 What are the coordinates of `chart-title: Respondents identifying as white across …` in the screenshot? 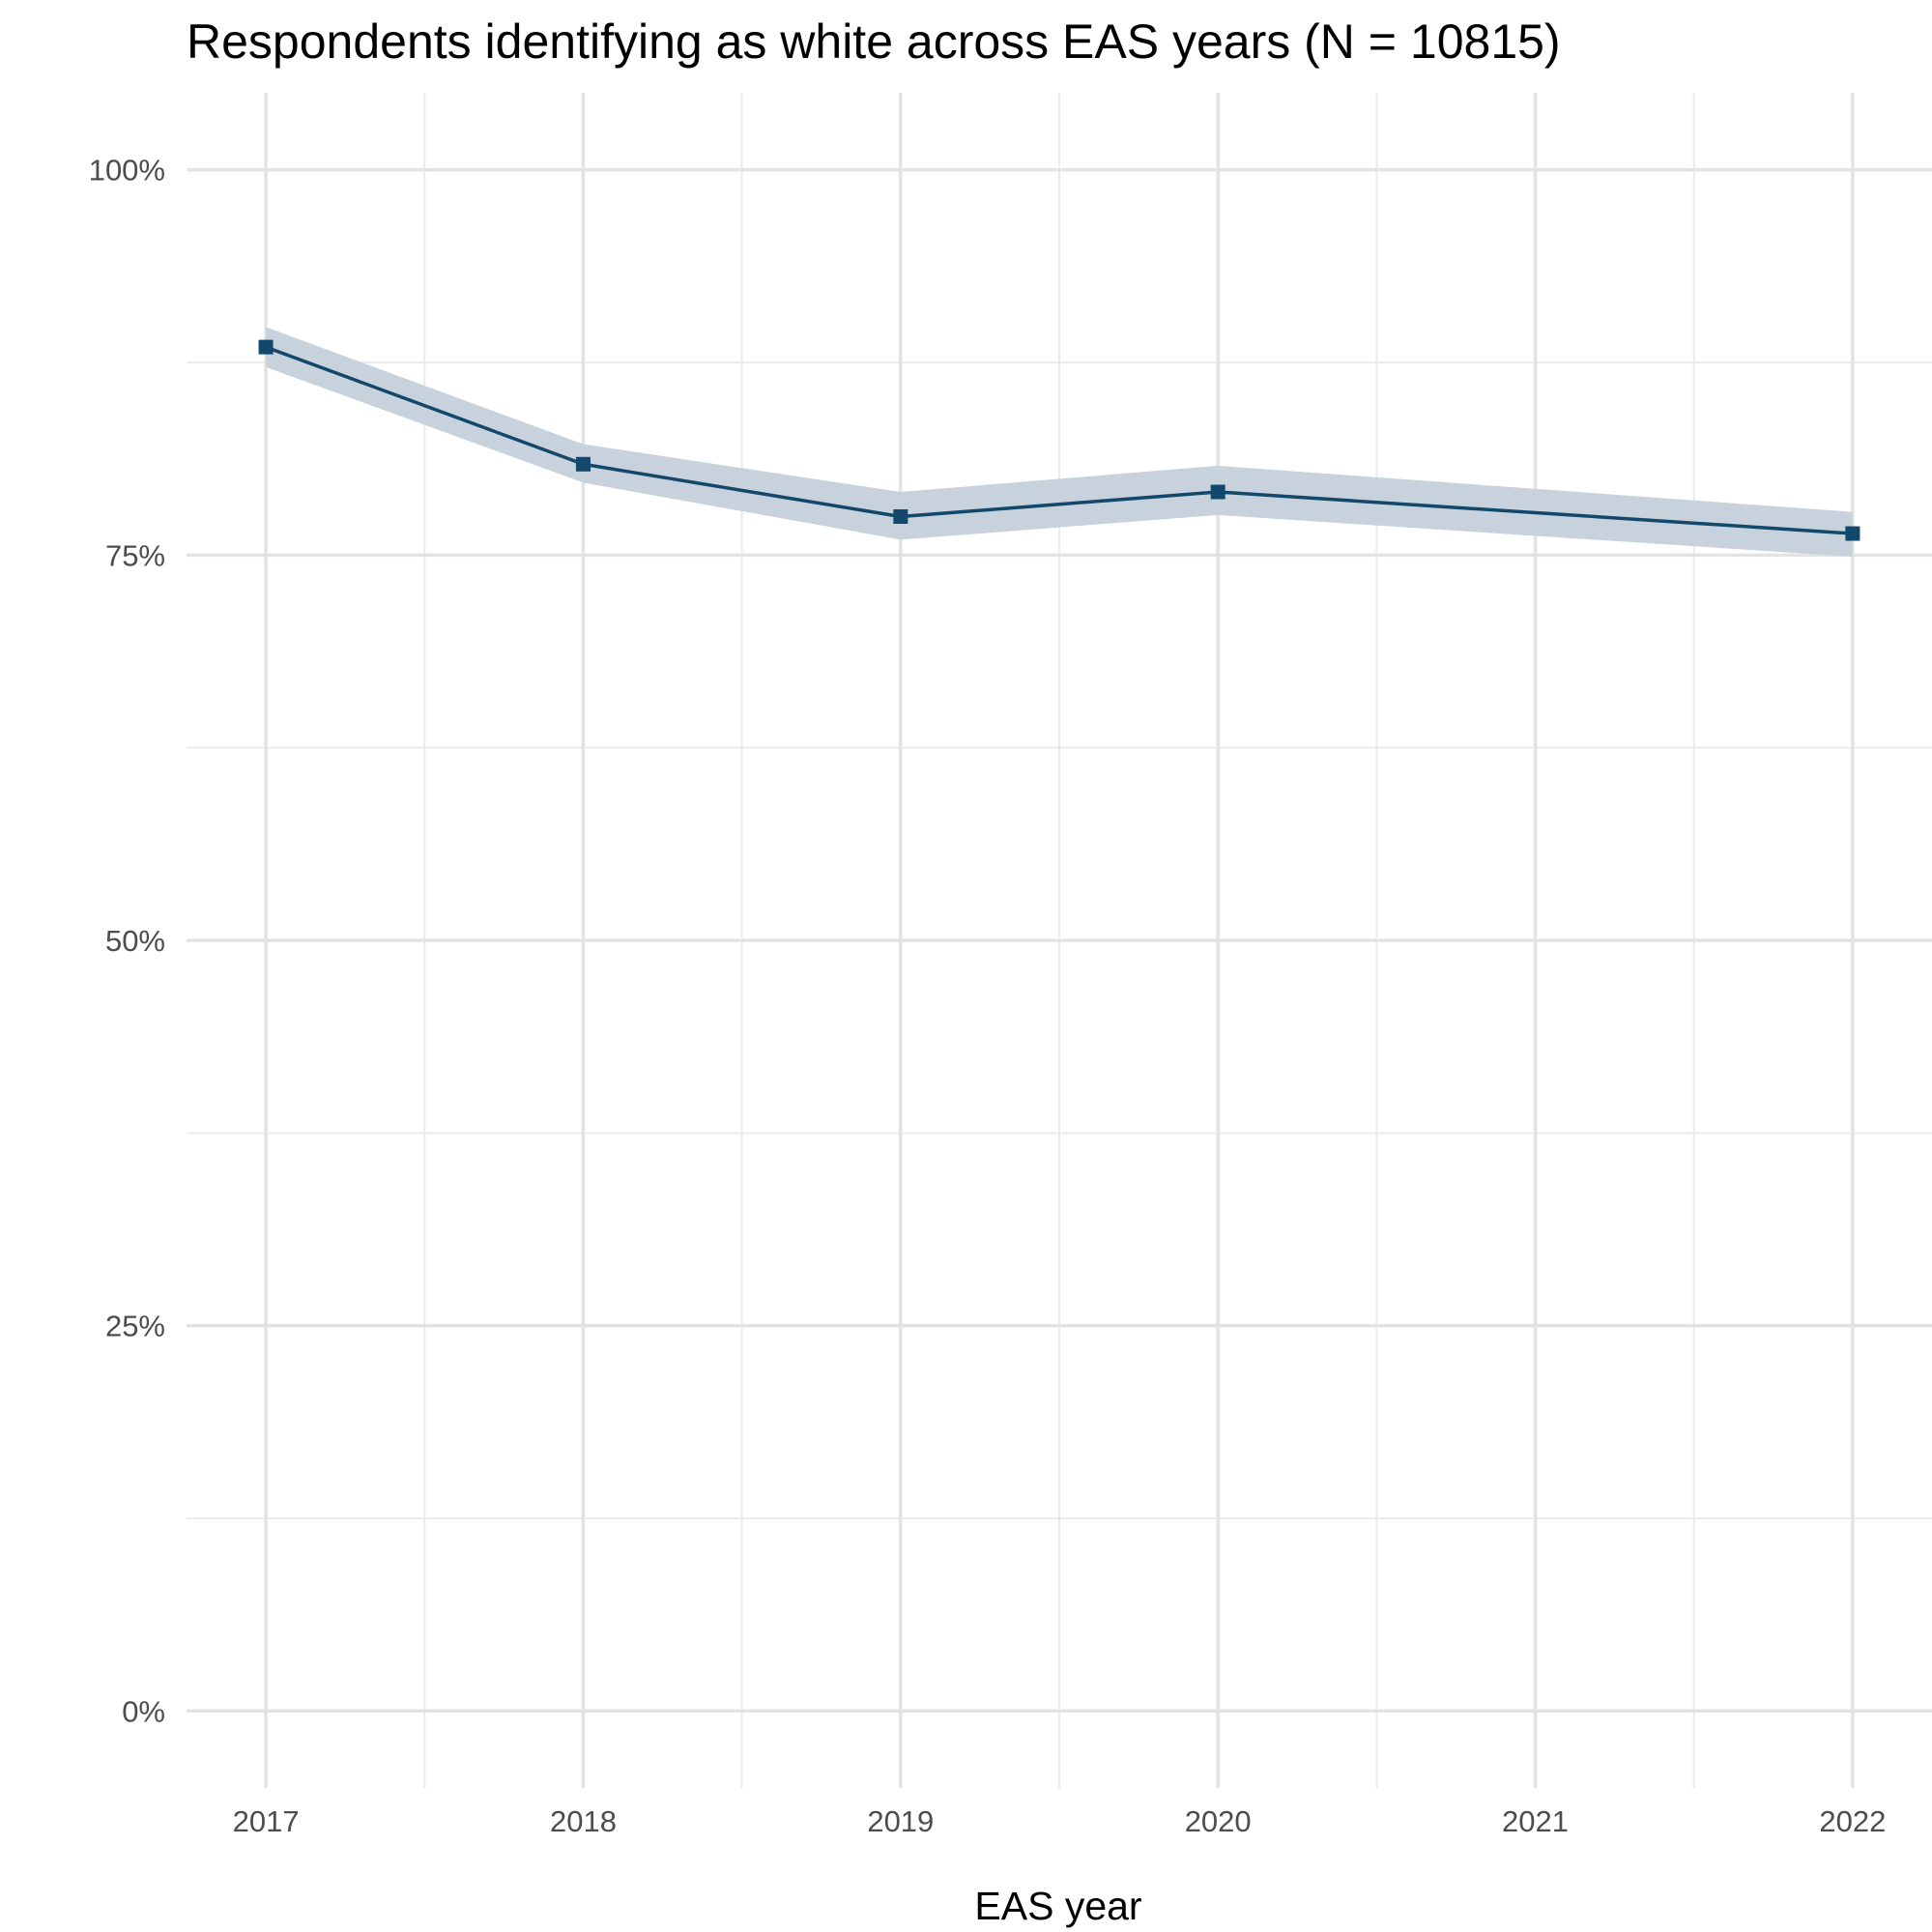 It's located at (874, 41).